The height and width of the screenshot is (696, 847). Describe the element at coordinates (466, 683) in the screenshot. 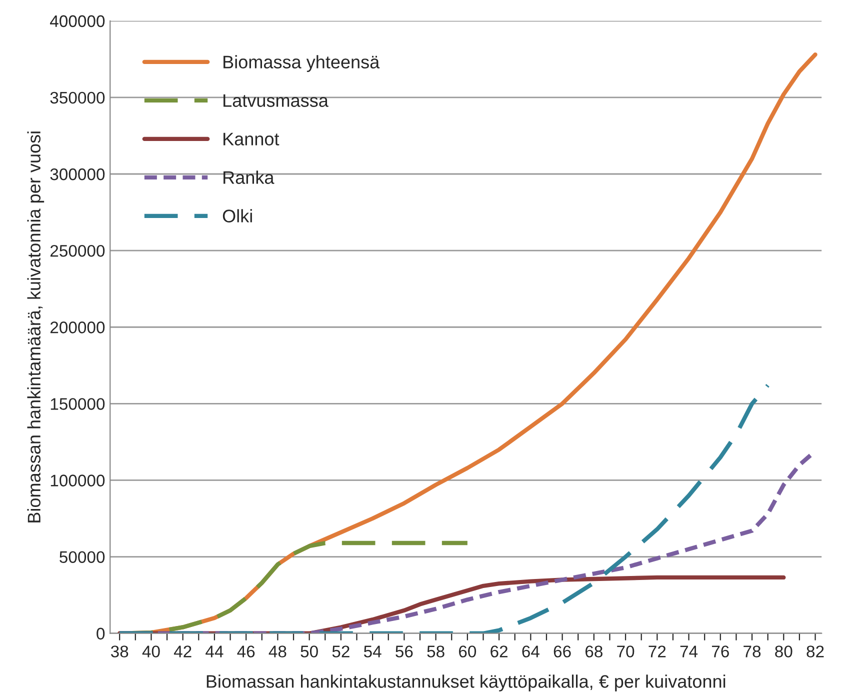

I see `x-axis-title: Biomassan hankintakustannukset käyttöpaikalla, € per kuivatonni` at that location.